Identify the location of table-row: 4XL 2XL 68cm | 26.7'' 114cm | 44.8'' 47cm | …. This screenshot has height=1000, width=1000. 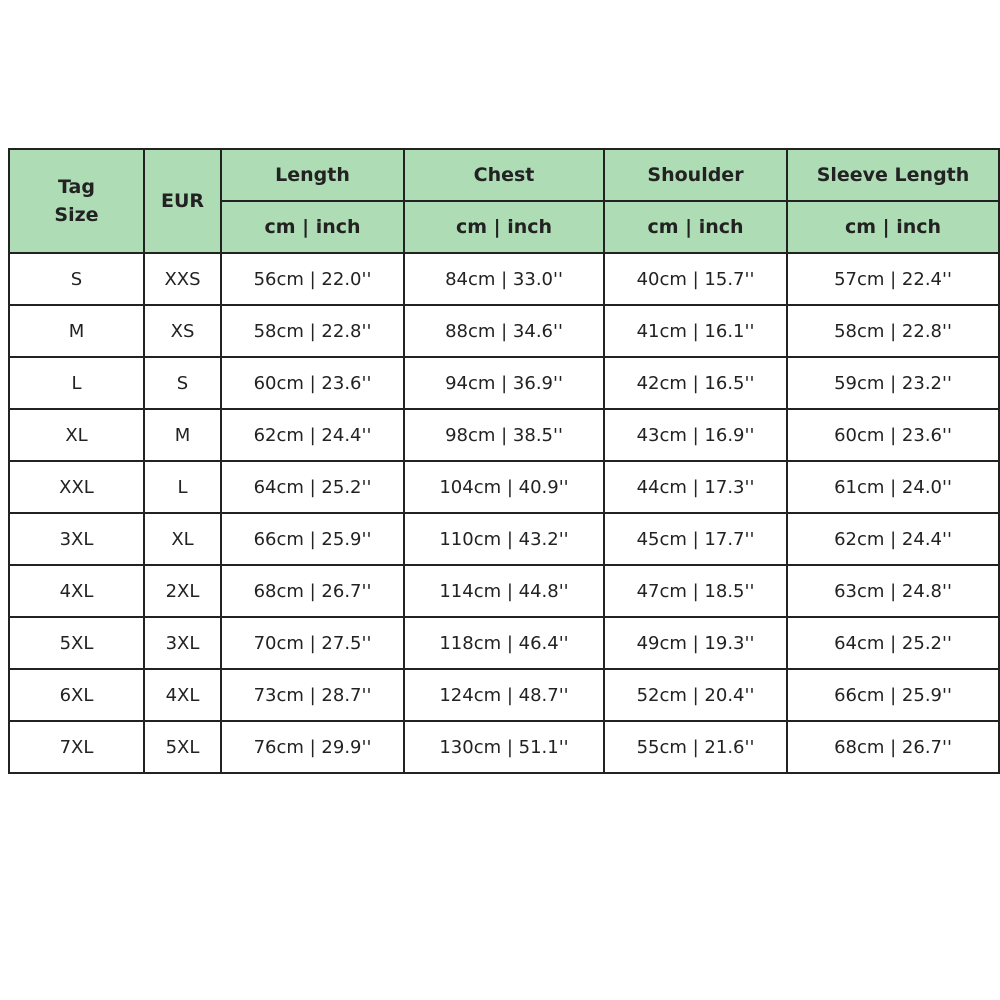
(504, 591).